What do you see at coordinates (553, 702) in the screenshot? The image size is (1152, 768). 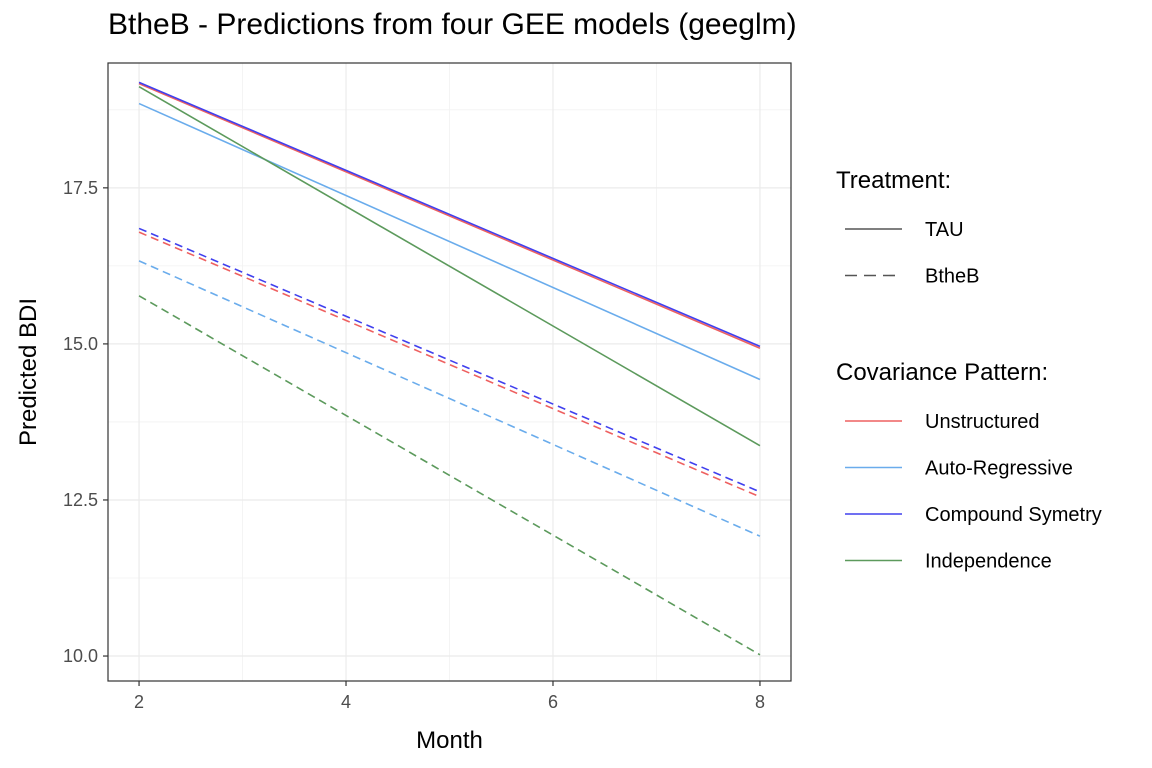 I see `x-tick-label: 6` at bounding box center [553, 702].